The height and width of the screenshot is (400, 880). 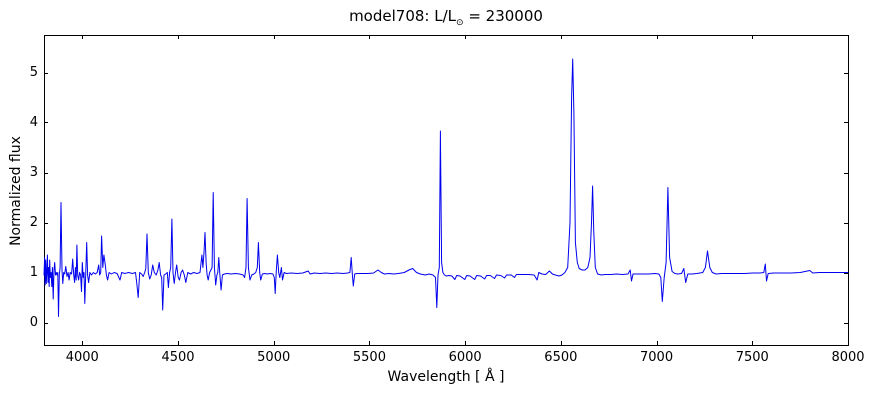 I want to click on y-tick-label: 1, so click(x=33, y=272).